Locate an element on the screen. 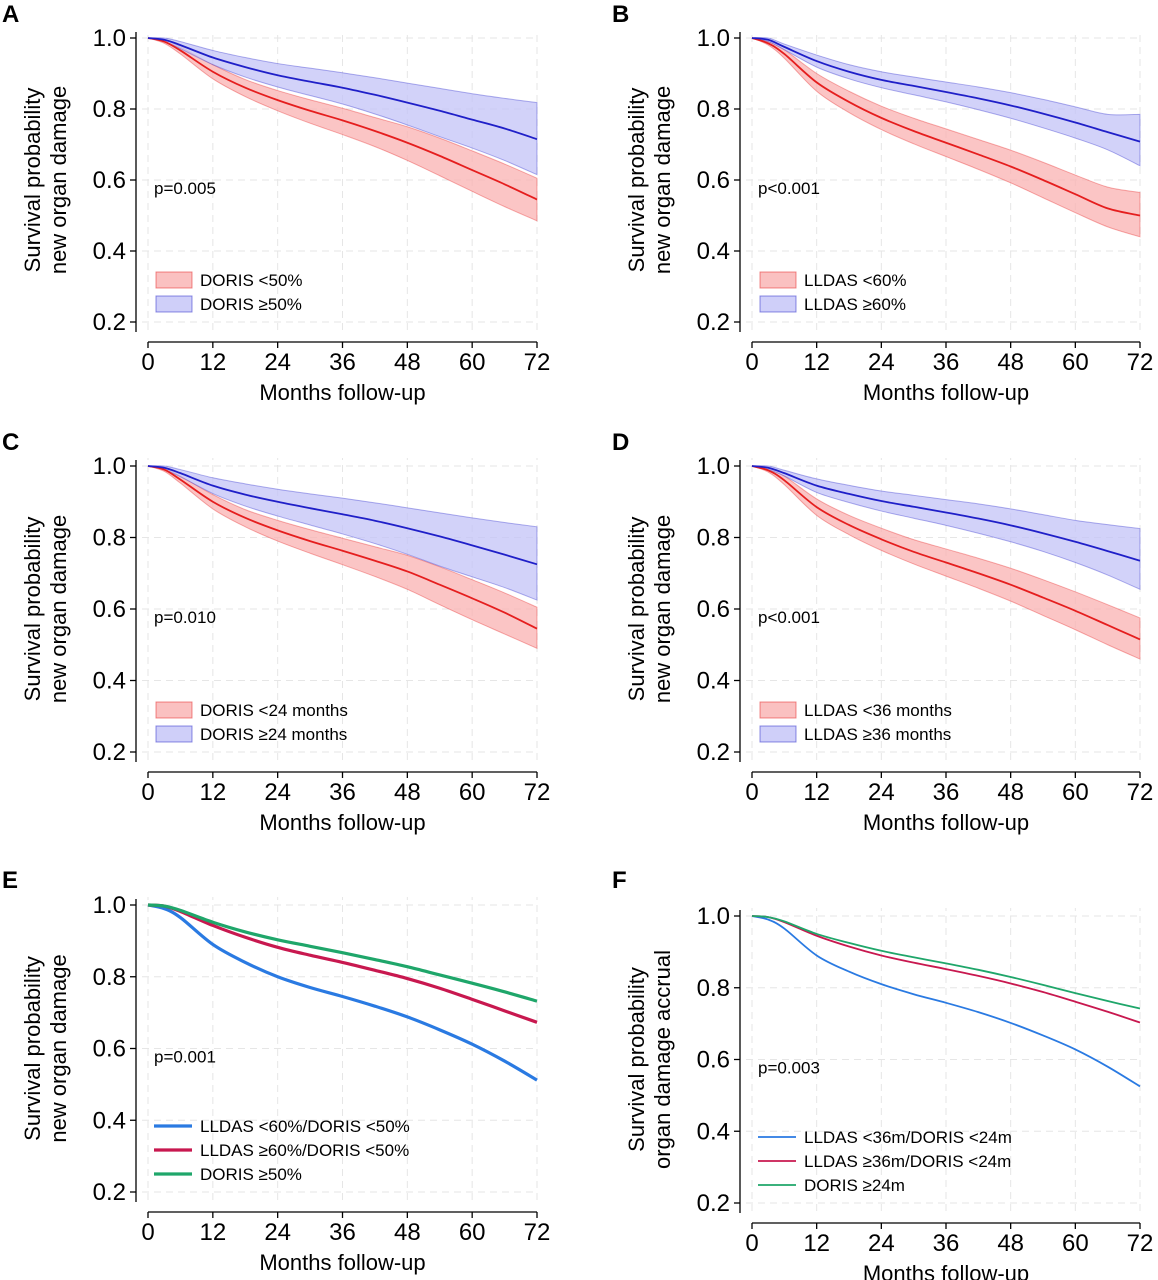 The image size is (1158, 1280). legend-label: DORIS <50% is located at coordinates (251, 280).